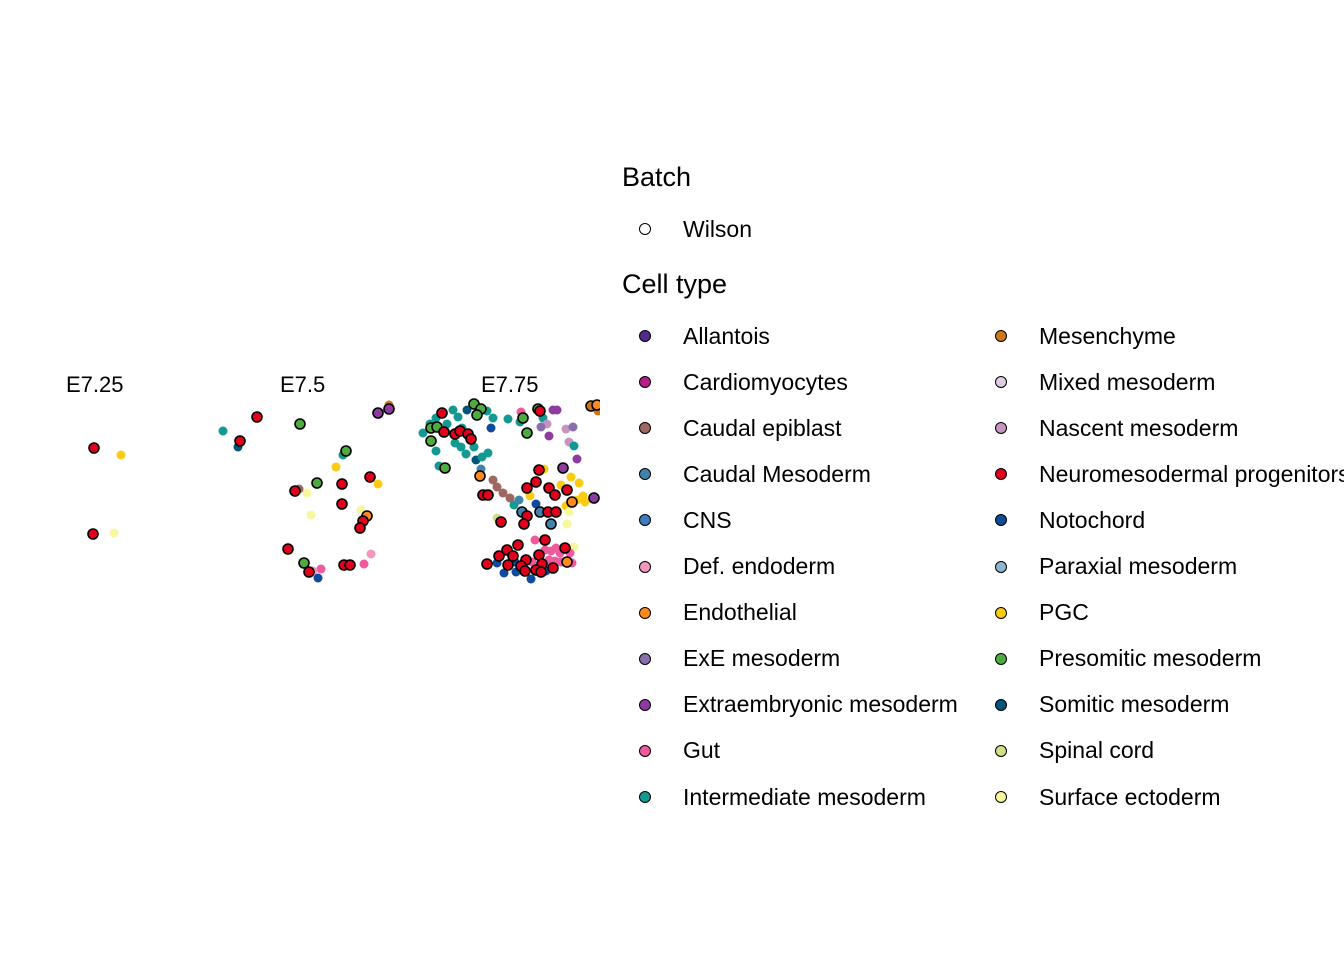 This screenshot has width=1344, height=960. I want to click on legend-item-intermediate-mesoderm: Intermediate mesoderm, so click(774, 797).